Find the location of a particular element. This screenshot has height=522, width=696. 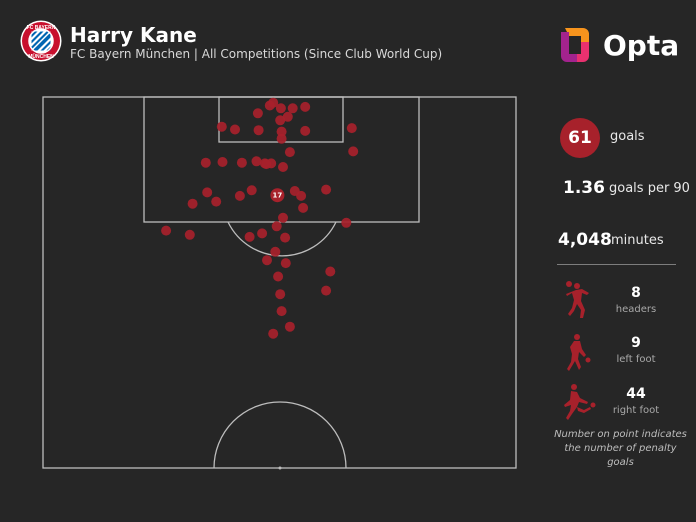

right-foot-player-icon is located at coordinates (580, 402).